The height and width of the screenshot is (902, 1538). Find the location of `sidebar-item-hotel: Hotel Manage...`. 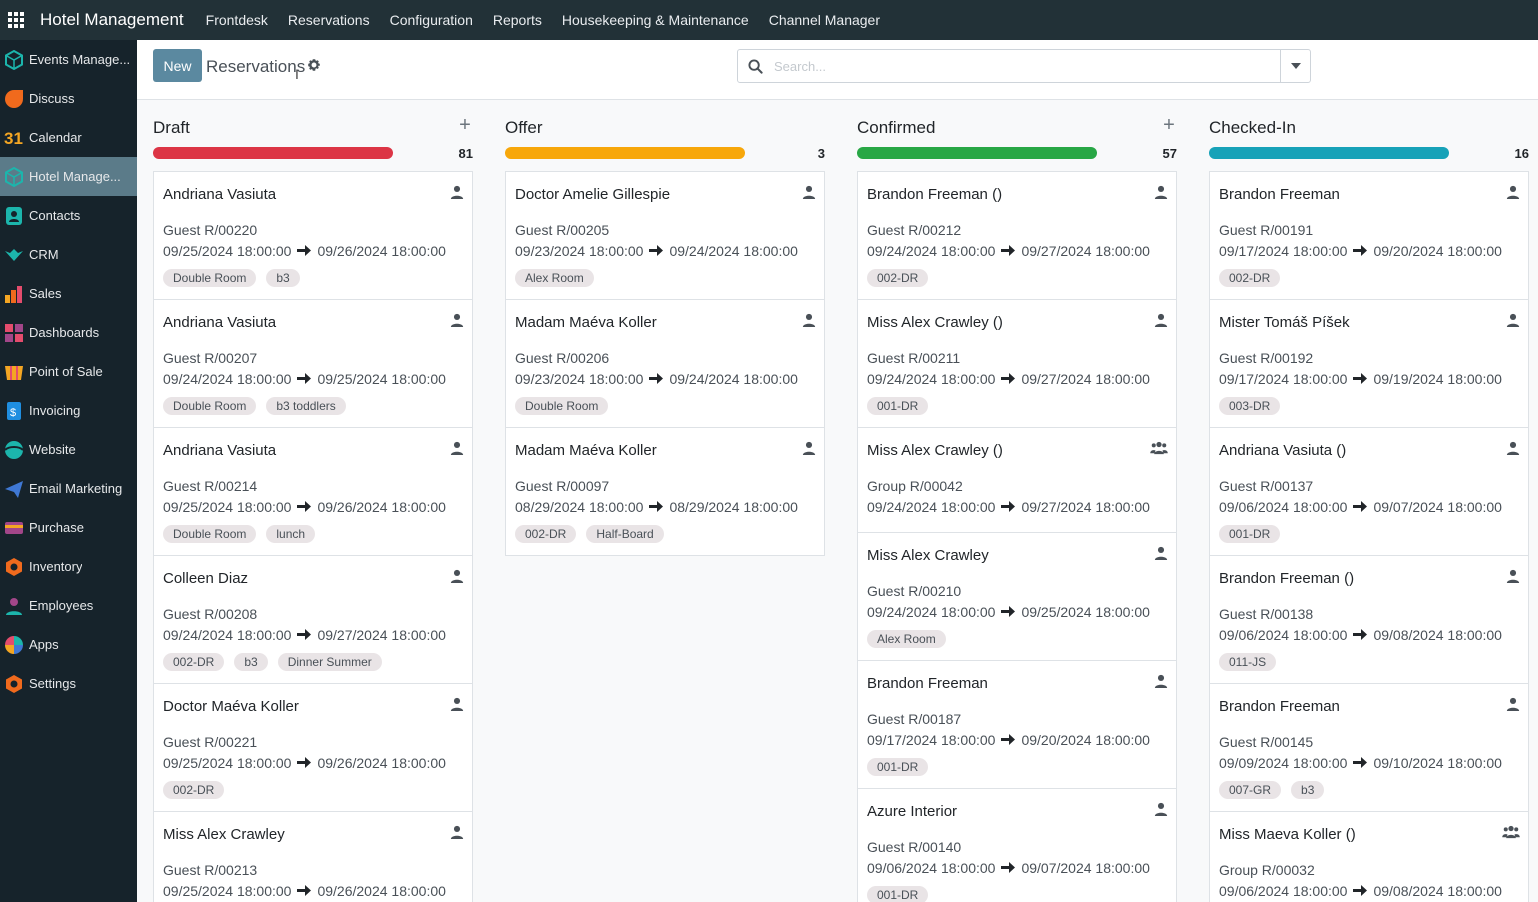

sidebar-item-hotel: Hotel Manage... is located at coordinates (68, 176).